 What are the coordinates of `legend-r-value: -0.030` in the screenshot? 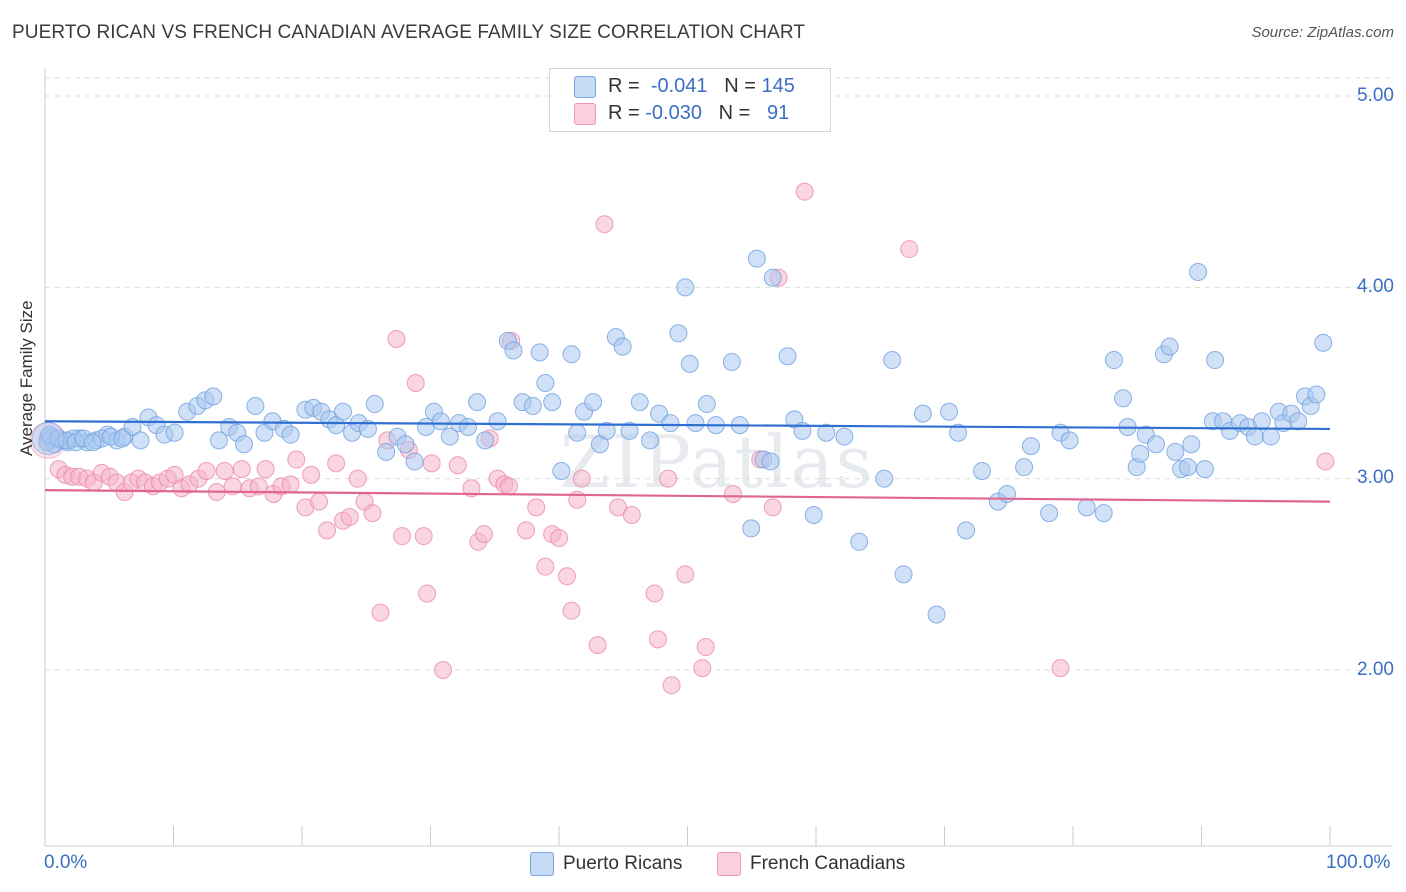 It's located at (673, 113).